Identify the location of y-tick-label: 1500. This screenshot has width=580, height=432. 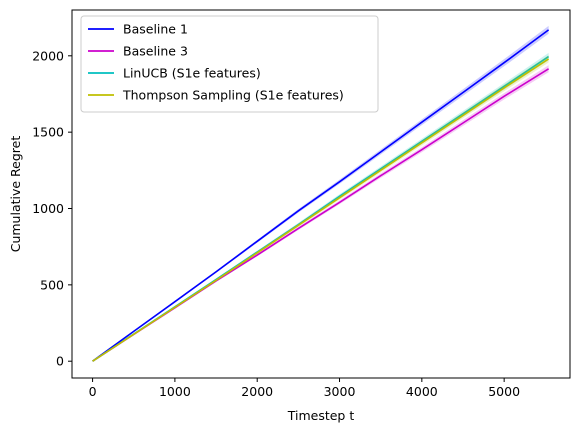
(48, 132).